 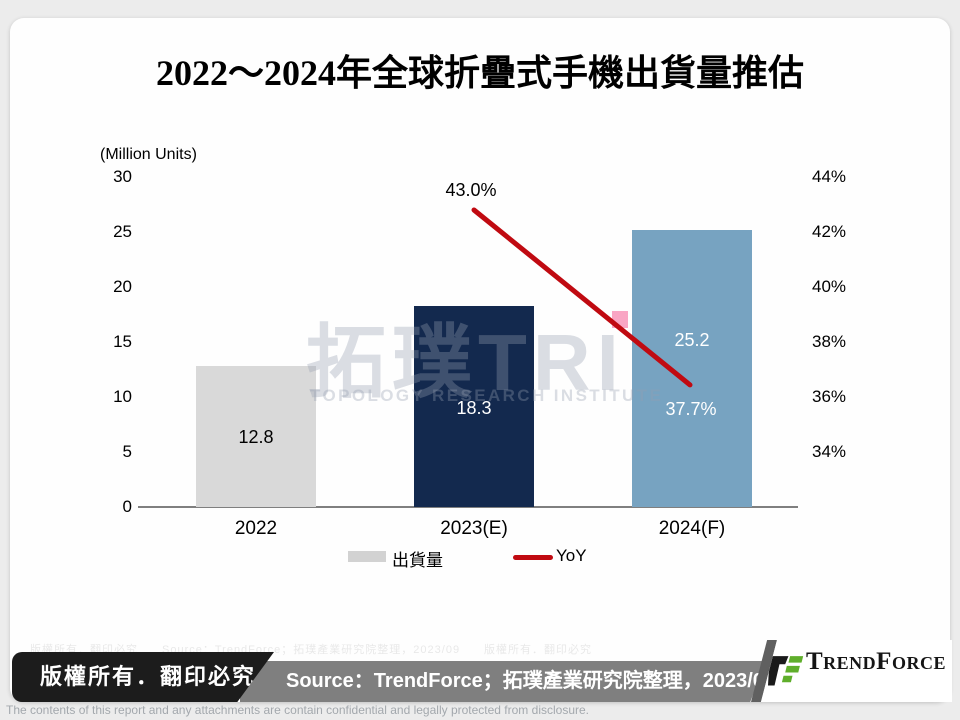 I want to click on category-label: 2022, so click(x=256, y=528).